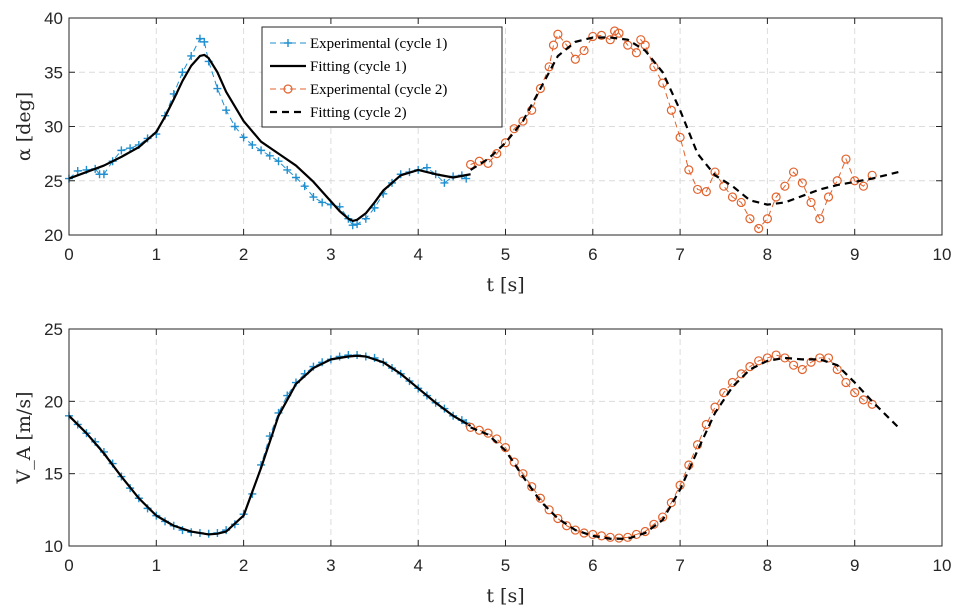 This screenshot has height=605, width=957. I want to click on y-tick-label: 25, so click(53, 181).